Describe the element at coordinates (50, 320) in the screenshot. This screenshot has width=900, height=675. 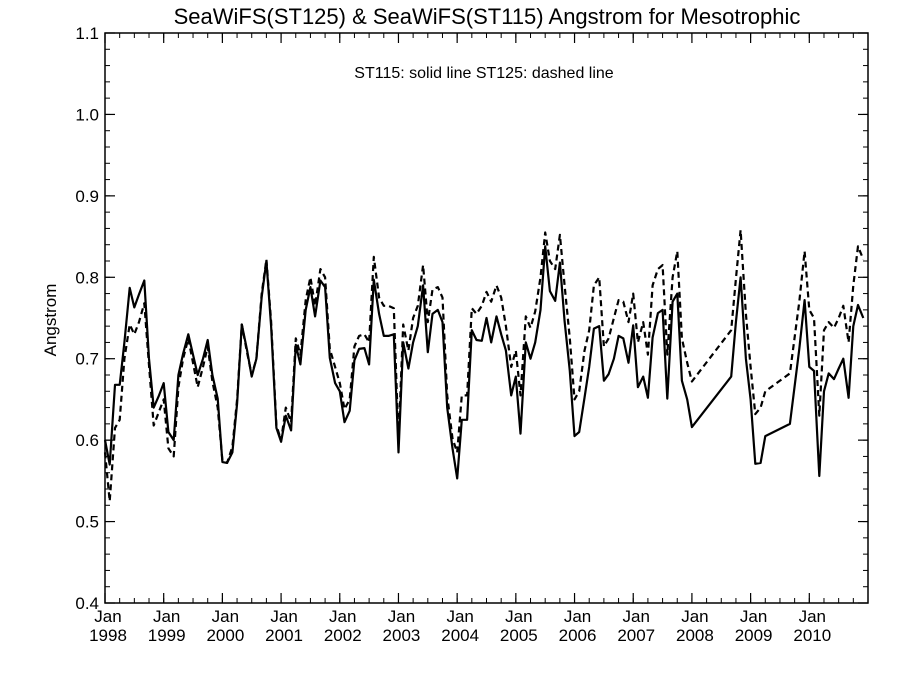
I see `y-axis-label: Angstrom` at that location.